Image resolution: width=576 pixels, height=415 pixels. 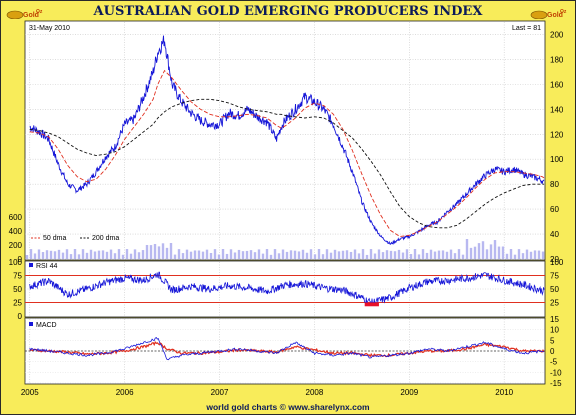 I want to click on rsi-tick-right: 50, so click(x=554, y=289).